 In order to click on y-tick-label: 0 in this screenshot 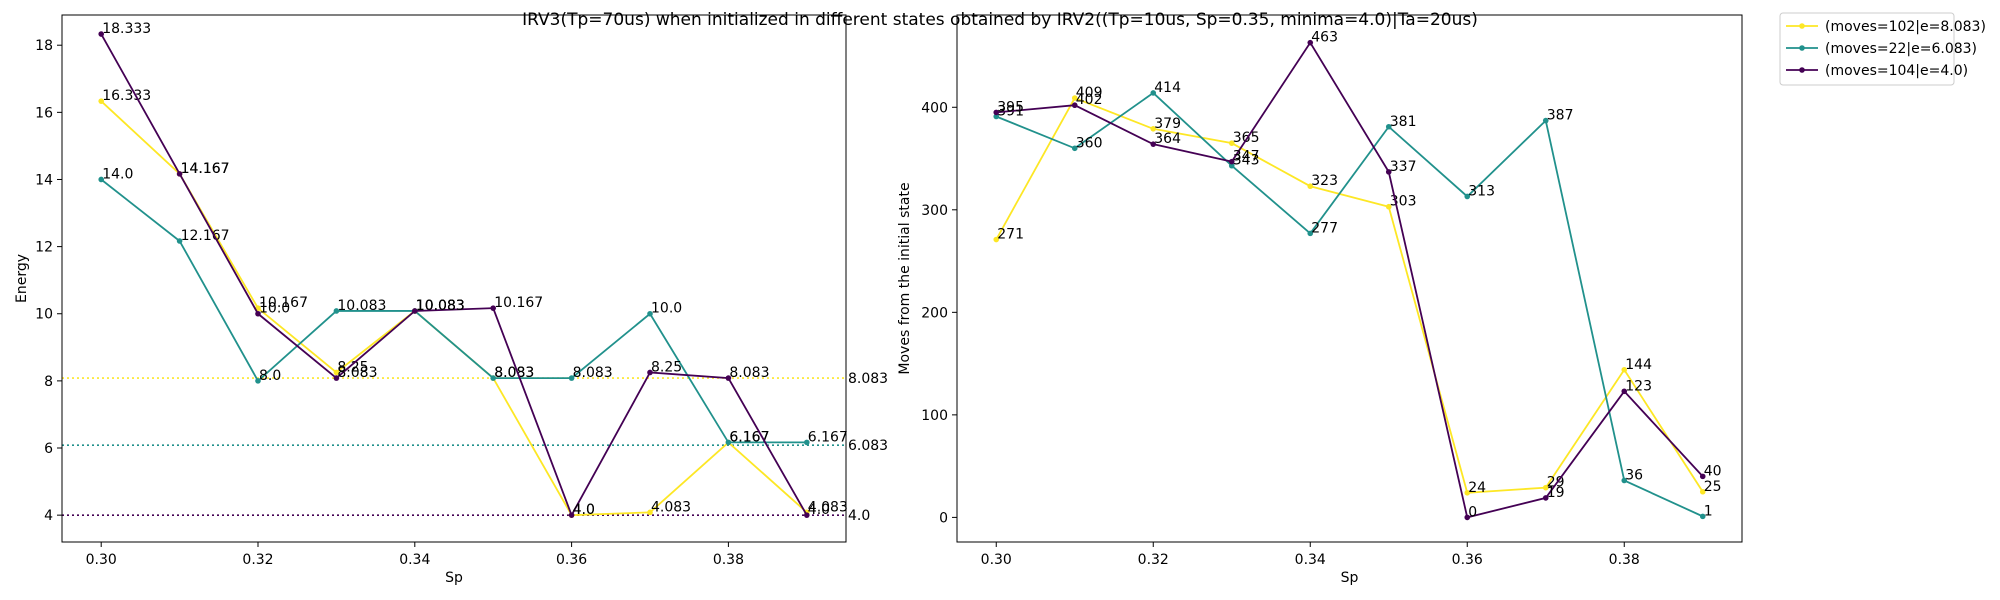, I will do `click(943, 518)`.